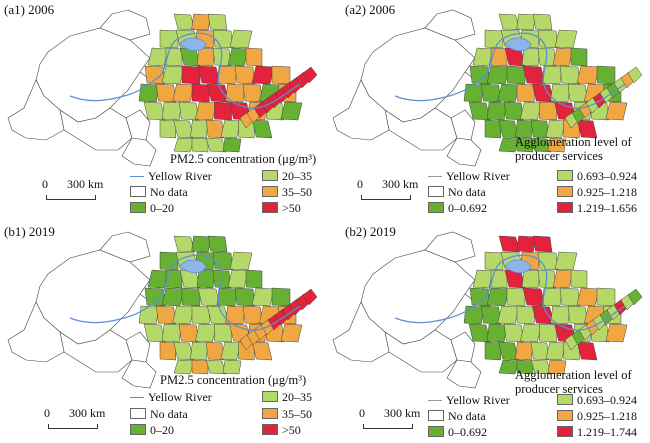 Image resolution: width=650 pixels, height=443 pixels. What do you see at coordinates (467, 208) in the screenshot?
I see `legend-label: 0–0.692` at bounding box center [467, 208].